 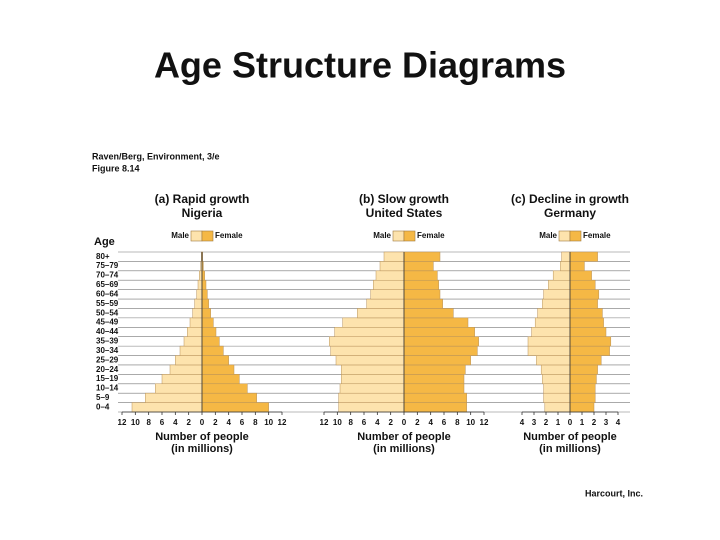 What do you see at coordinates (107, 265) in the screenshot?
I see `y-tick-label: 75–79` at bounding box center [107, 265].